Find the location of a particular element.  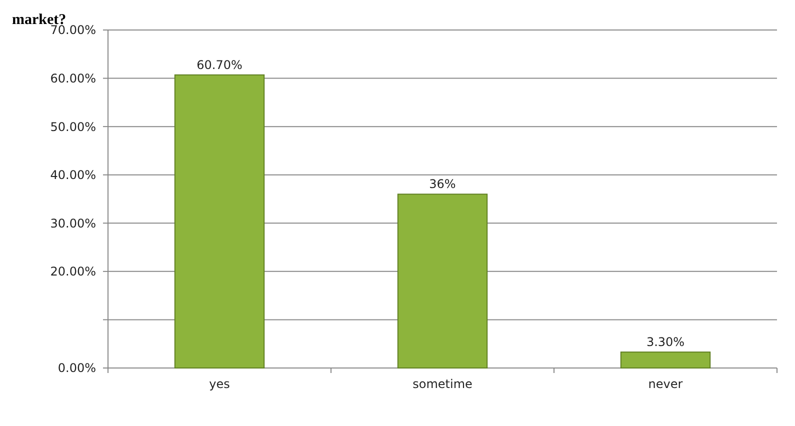

y-tick-label: 60.00% is located at coordinates (73, 78).